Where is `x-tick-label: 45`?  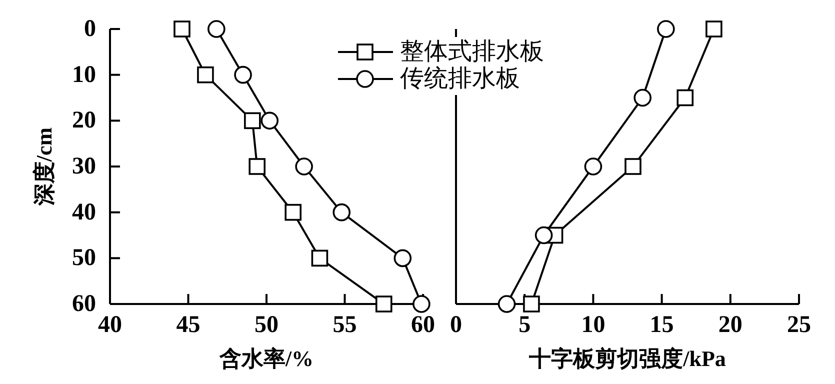 x-tick-label: 45 is located at coordinates (188, 325).